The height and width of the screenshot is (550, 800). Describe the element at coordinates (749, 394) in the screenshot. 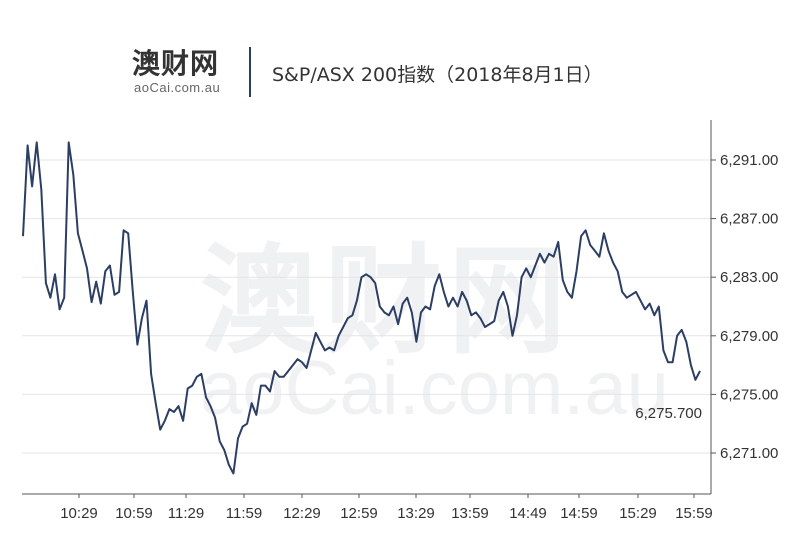

I see `y-tick-label: 6,275.00` at that location.